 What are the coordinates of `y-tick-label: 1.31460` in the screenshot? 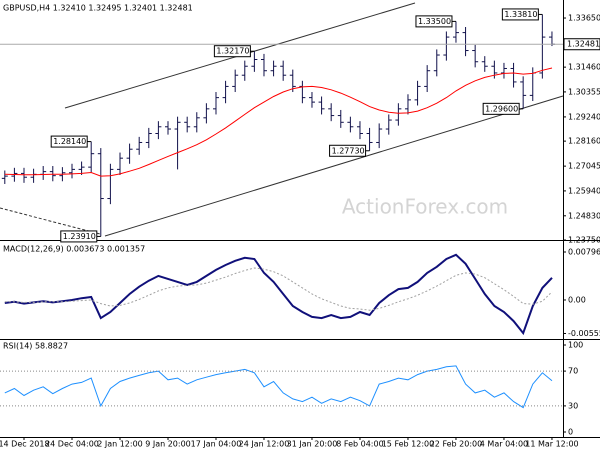 It's located at (584, 67).